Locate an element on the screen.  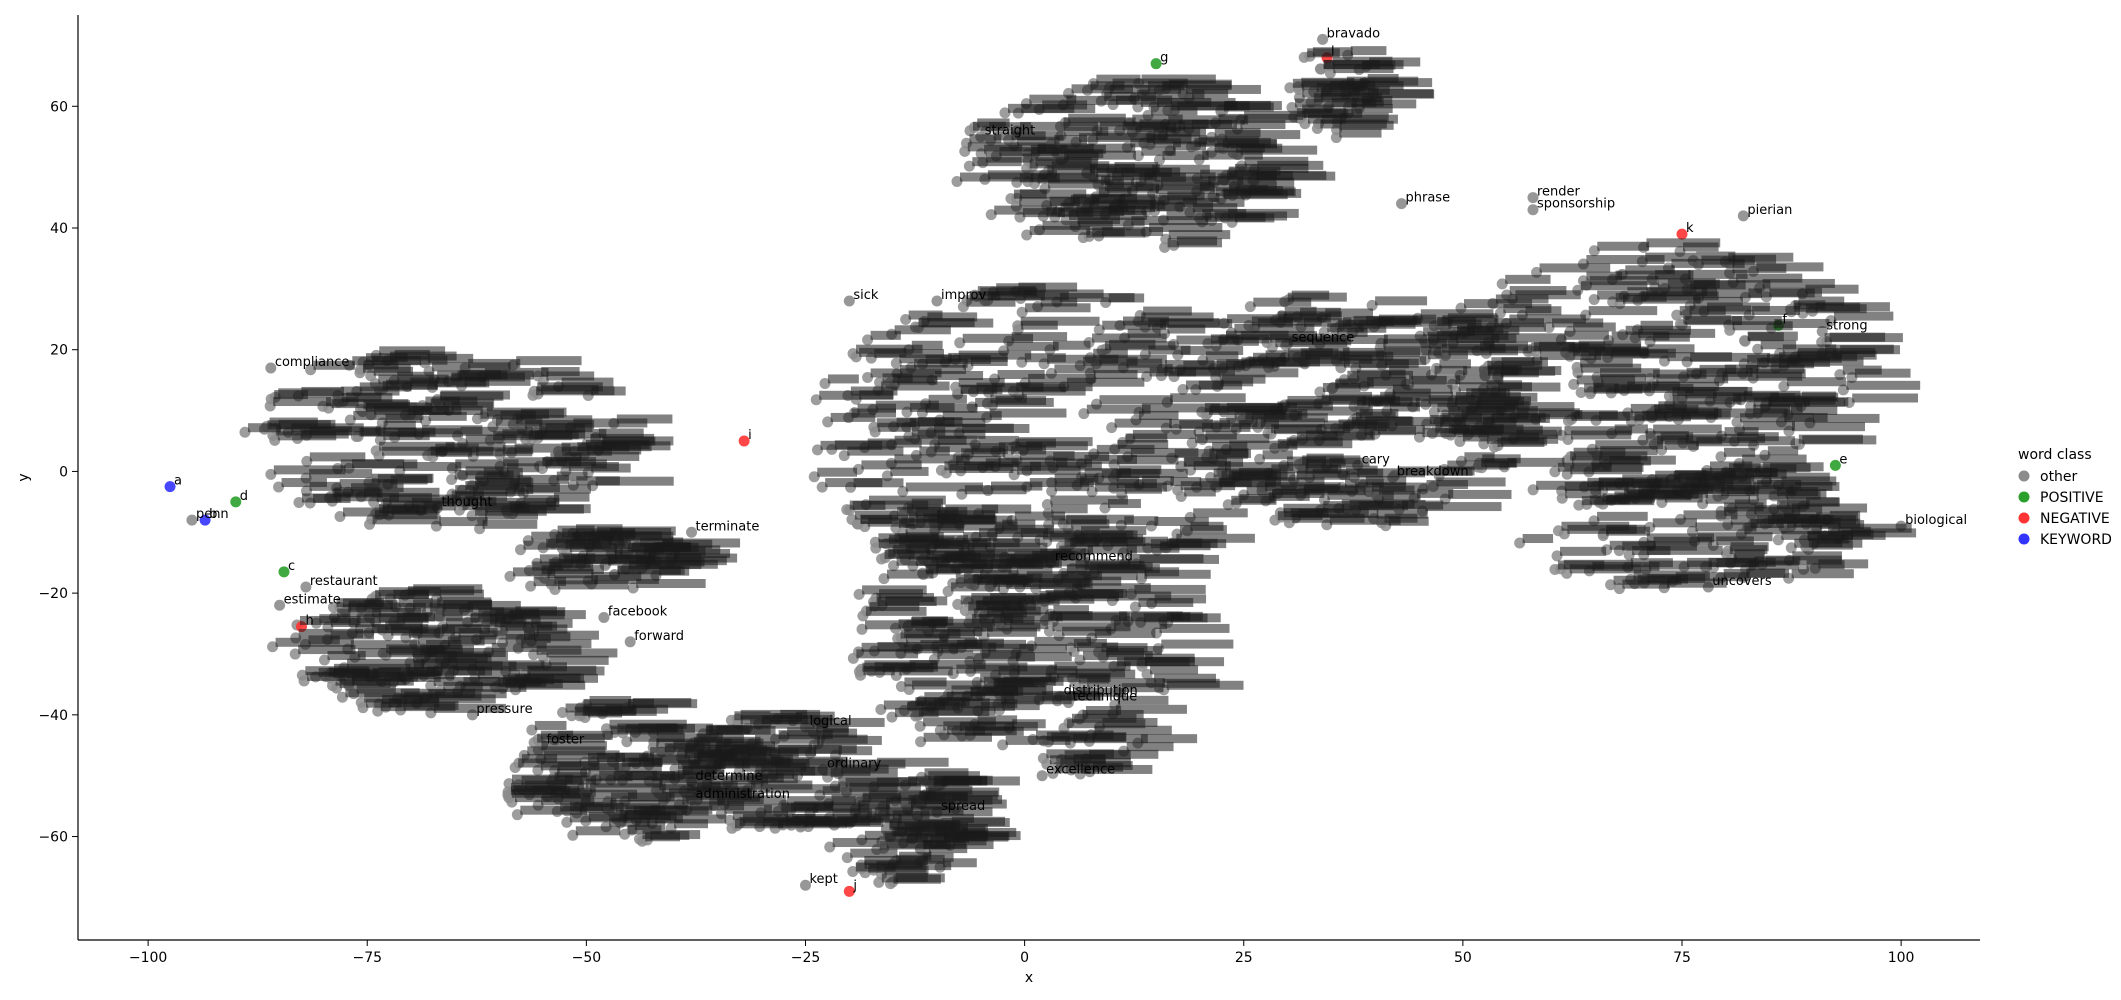
word-label: f is located at coordinates (1784, 319).